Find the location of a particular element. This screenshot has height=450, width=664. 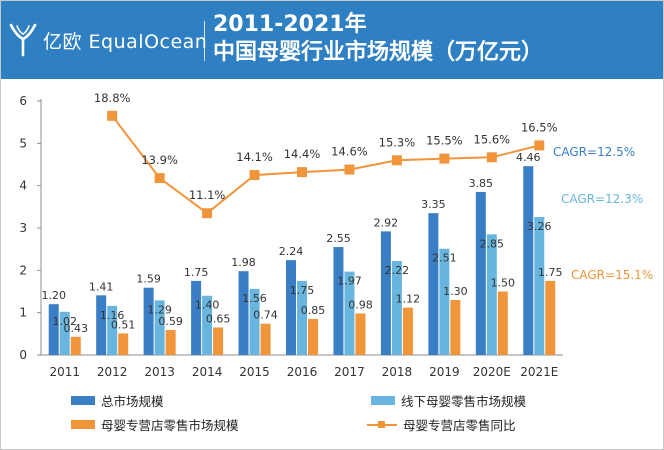

bar-store-2015 is located at coordinates (265, 339).